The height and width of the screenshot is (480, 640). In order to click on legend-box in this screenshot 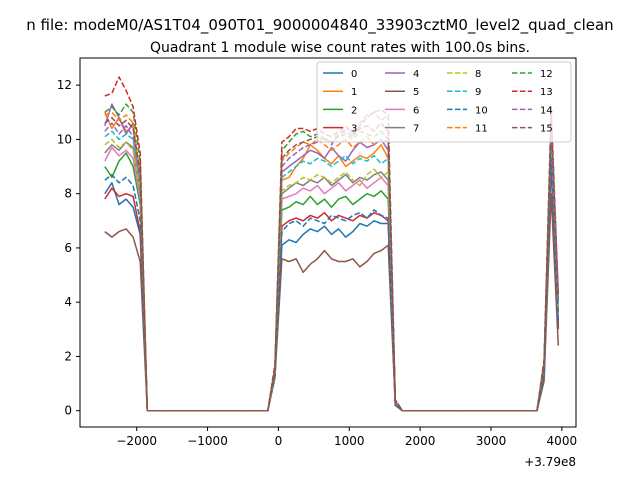, I will do `click(444, 102)`.